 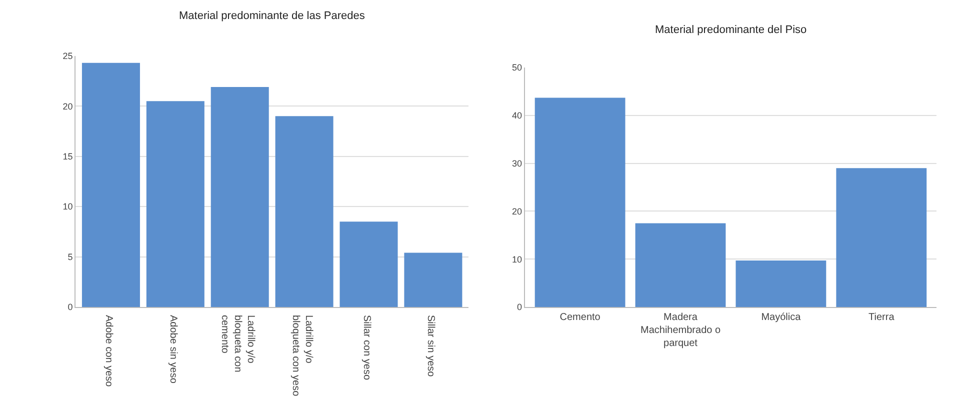 What do you see at coordinates (172, 349) in the screenshot?
I see `x-tick-label: Adobe sin yeso` at bounding box center [172, 349].